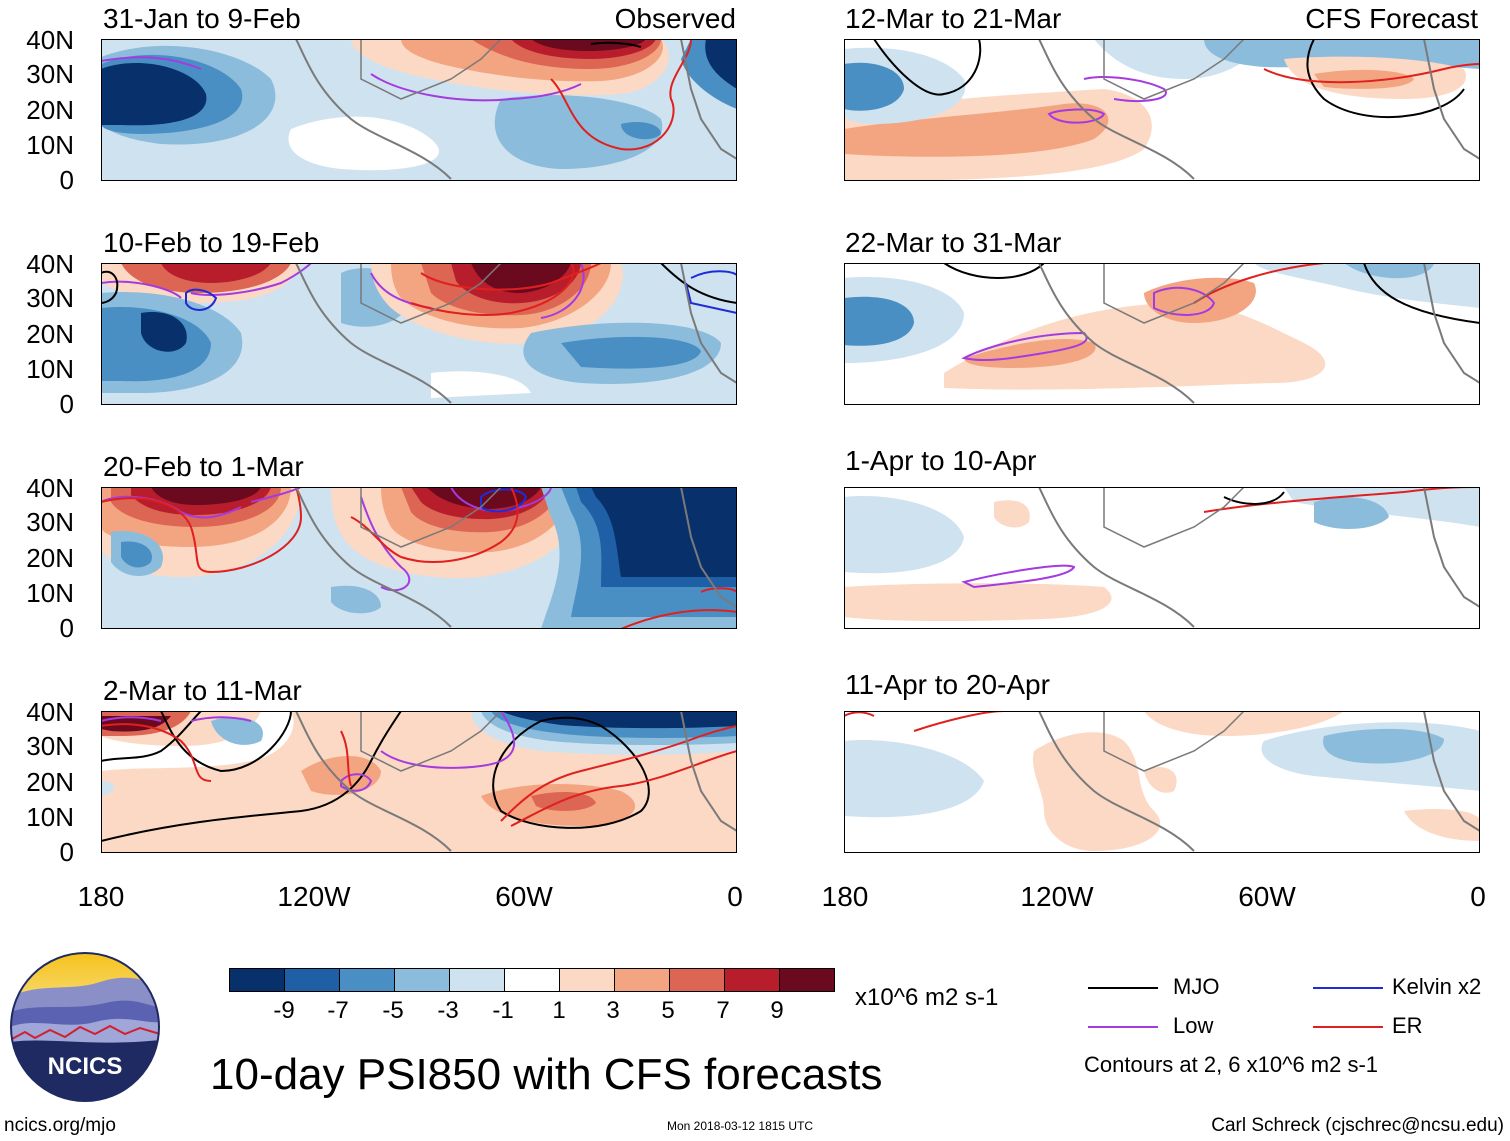 The image size is (1510, 1141). I want to click on colorbar-label: -1, so click(503, 1010).